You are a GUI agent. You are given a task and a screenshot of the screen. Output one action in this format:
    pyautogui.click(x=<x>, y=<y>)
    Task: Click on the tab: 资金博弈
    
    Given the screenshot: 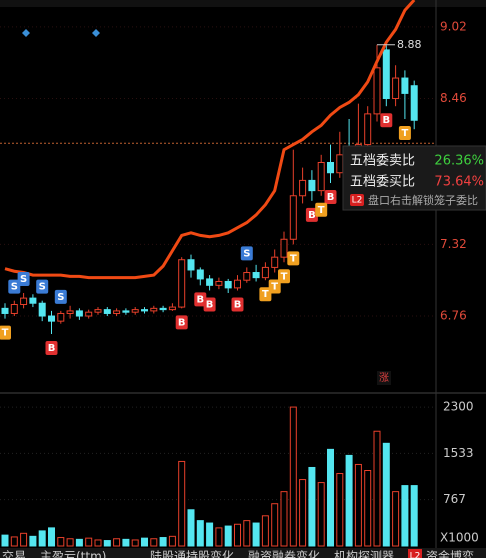 What is the action you would take?
    pyautogui.click(x=450, y=553)
    